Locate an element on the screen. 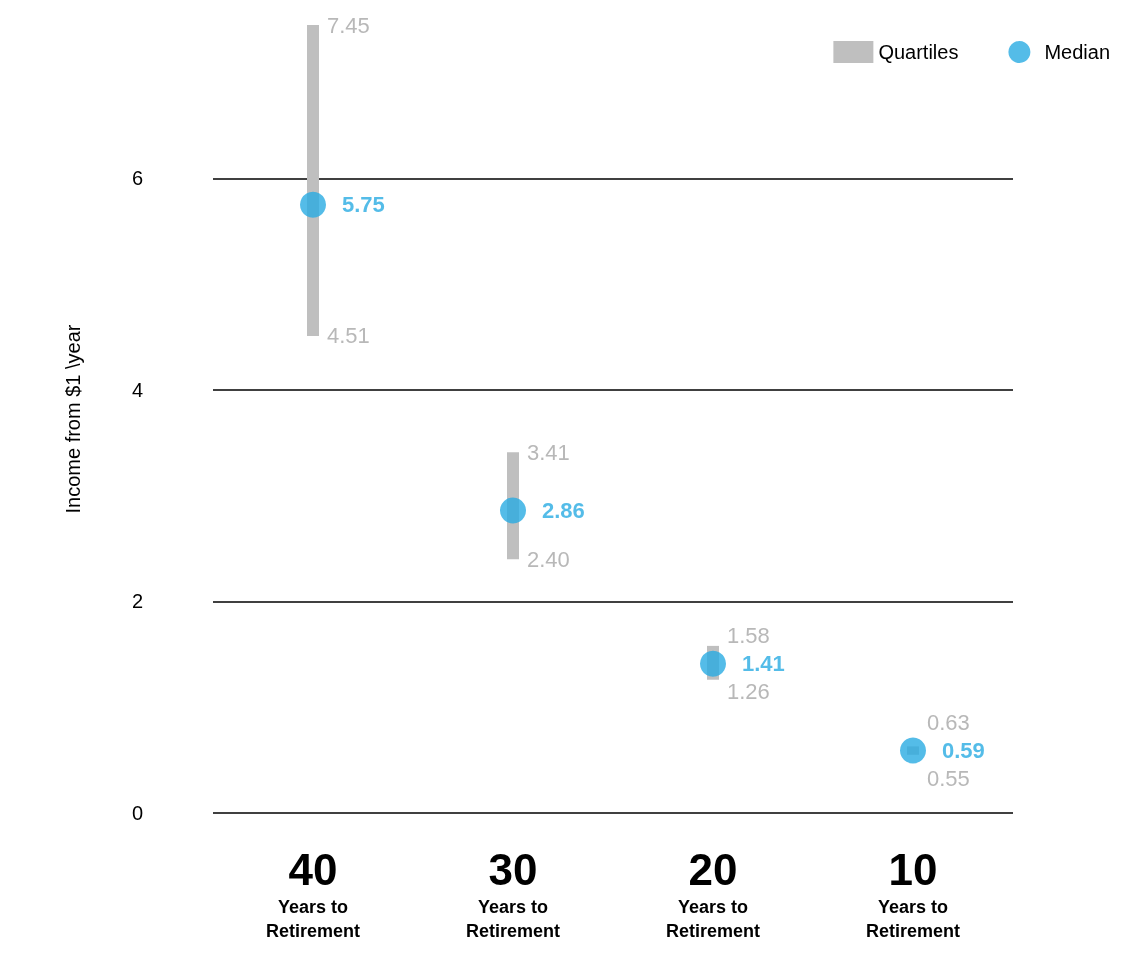 Image resolution: width=1133 pixels, height=963 pixels. y-axis-title: Income from $1 \year is located at coordinates (73, 419).